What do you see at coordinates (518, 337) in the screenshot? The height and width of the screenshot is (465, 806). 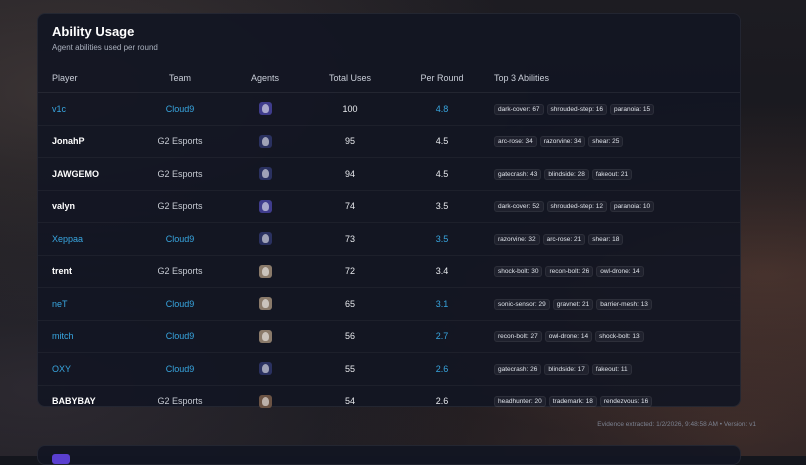 I see `ability-chip: recon-bolt: 27` at bounding box center [518, 337].